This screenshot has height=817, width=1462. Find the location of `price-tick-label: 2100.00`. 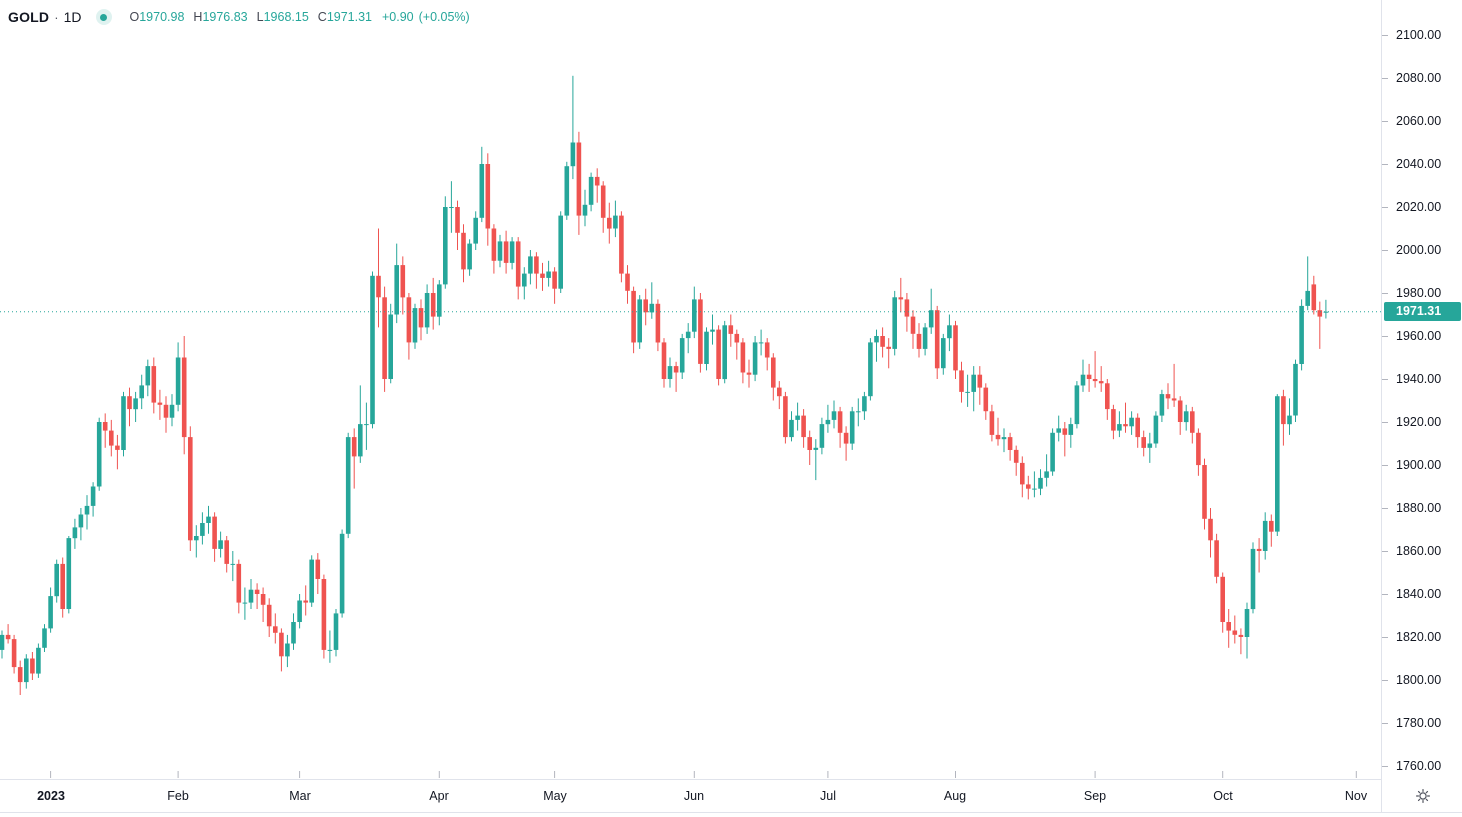

price-tick-label: 2100.00 is located at coordinates (1419, 35).